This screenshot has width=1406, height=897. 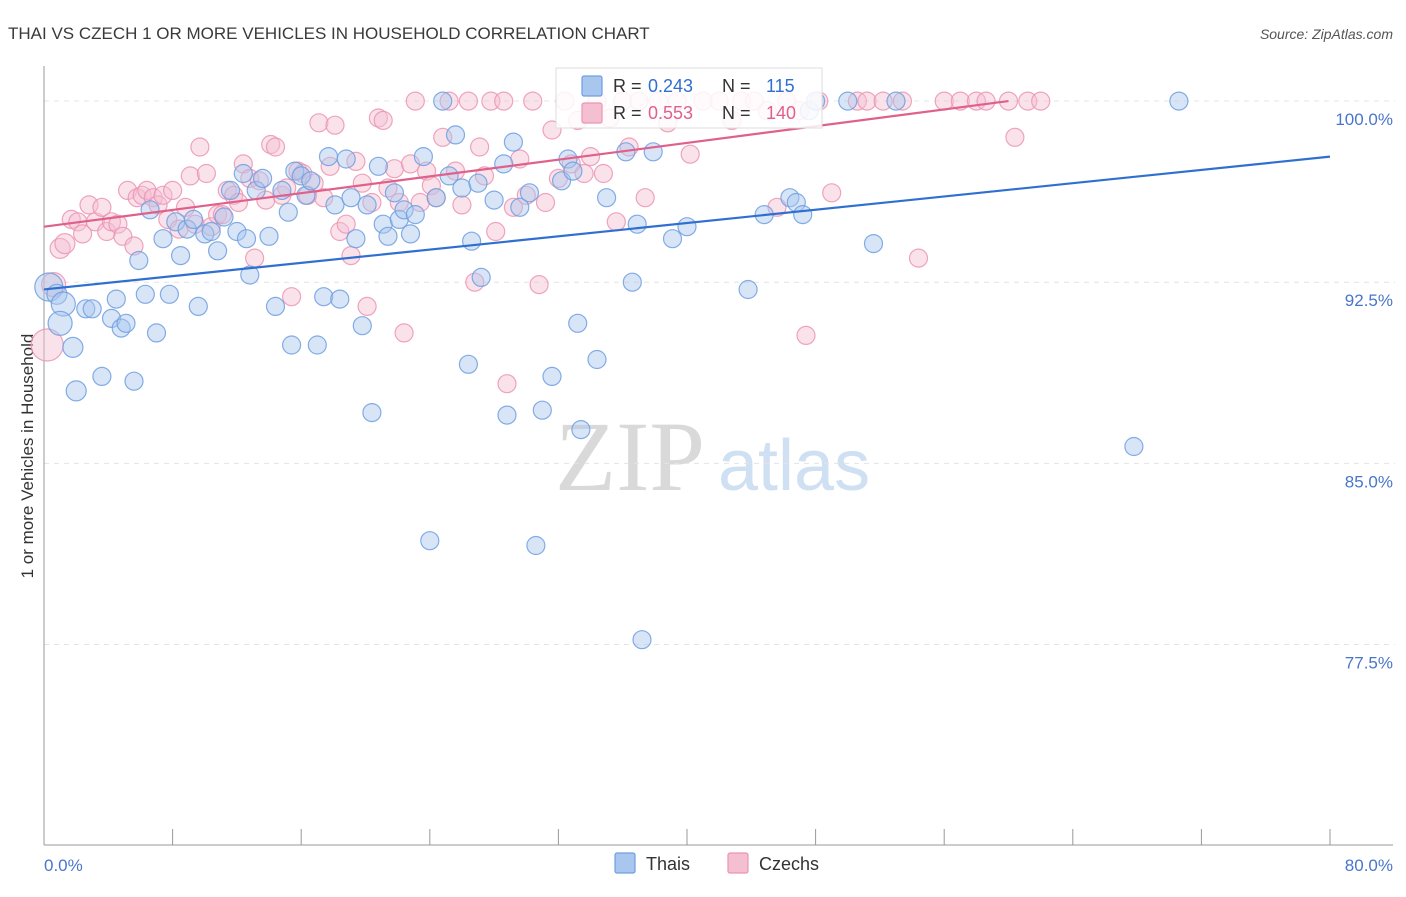 I want to click on stats-legend: R = 0.243 N = 115 R = 0.553 N = 140, so click(x=689, y=98).